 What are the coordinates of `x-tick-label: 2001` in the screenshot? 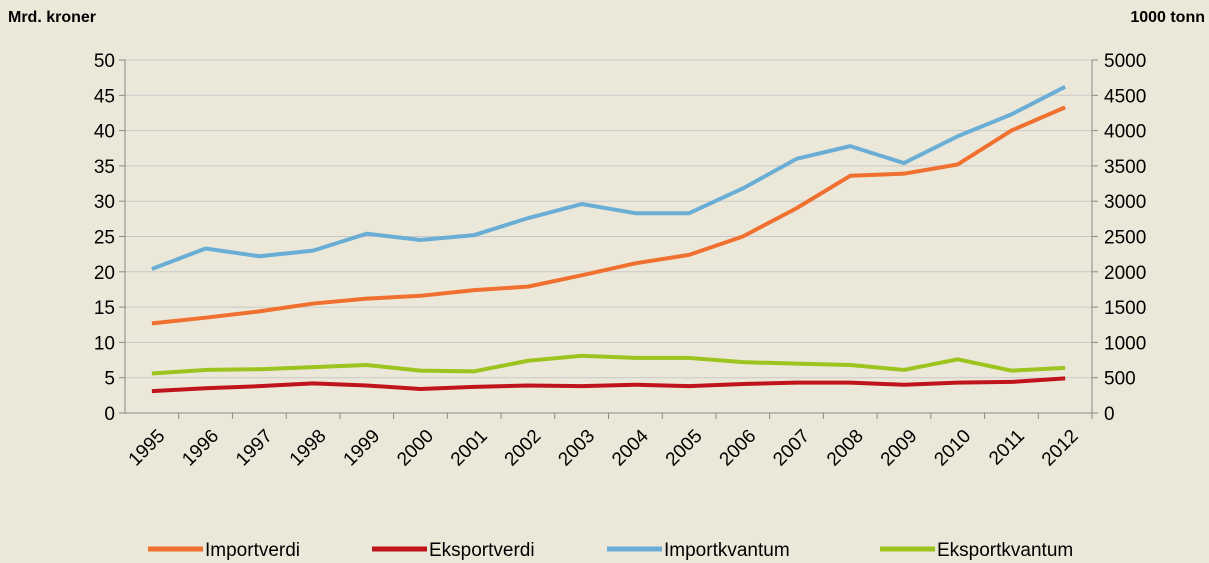 It's located at (469, 448).